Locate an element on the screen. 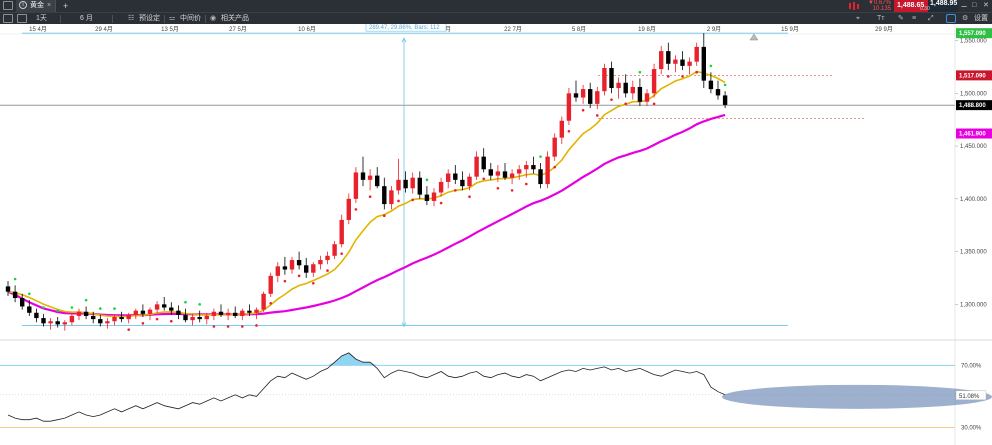 The width and height of the screenshot is (992, 445). level-mid-badge-bg is located at coordinates (974, 75).